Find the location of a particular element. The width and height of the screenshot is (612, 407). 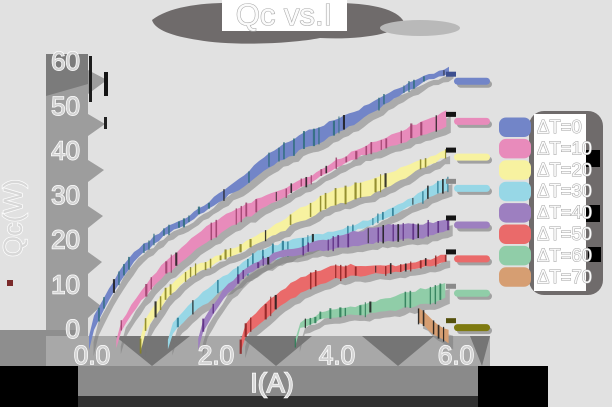

y-axis-spine-mark is located at coordinates (90, 79).